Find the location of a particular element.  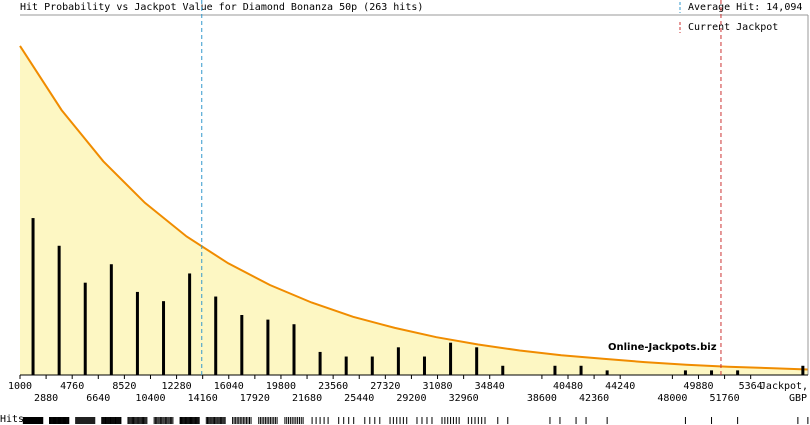

x-tick-label: 31080 is located at coordinates (437, 386).